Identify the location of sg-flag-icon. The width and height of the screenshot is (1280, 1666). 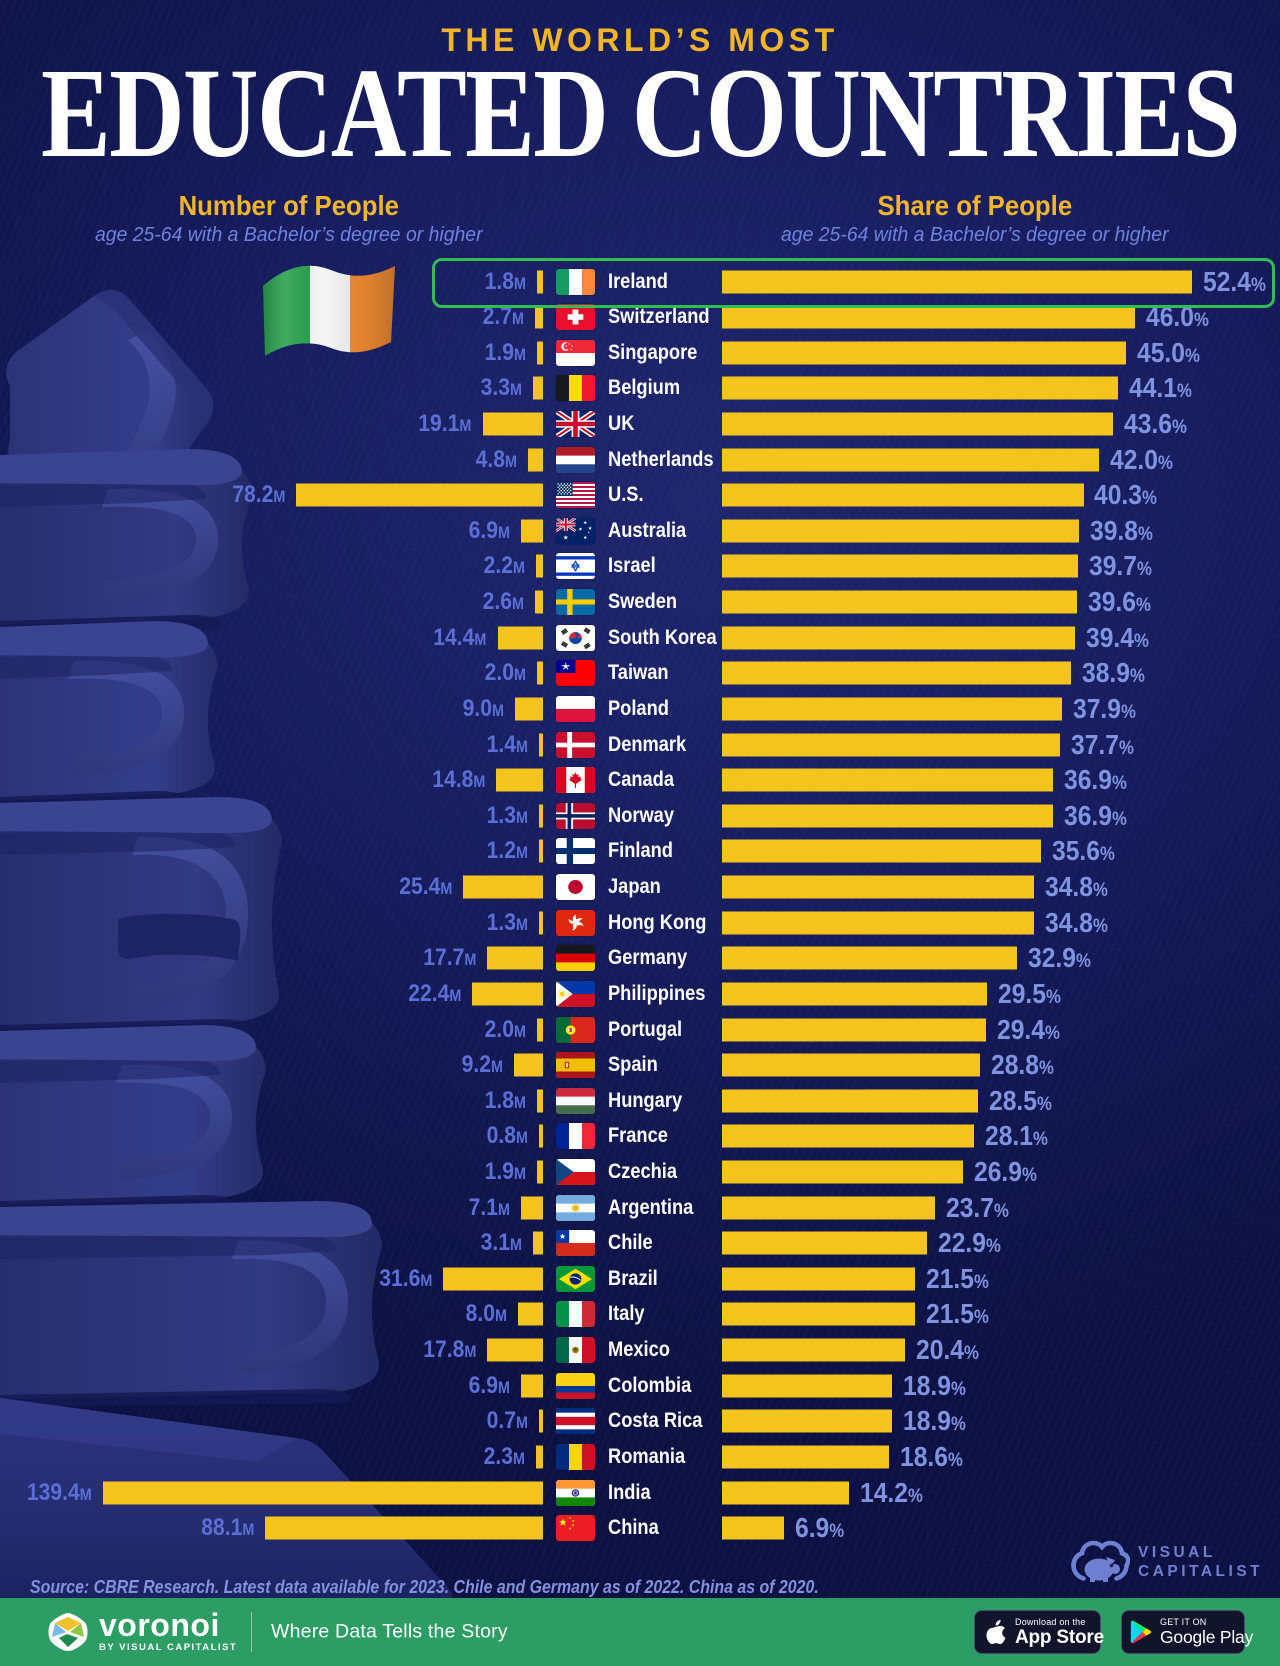
(575, 352).